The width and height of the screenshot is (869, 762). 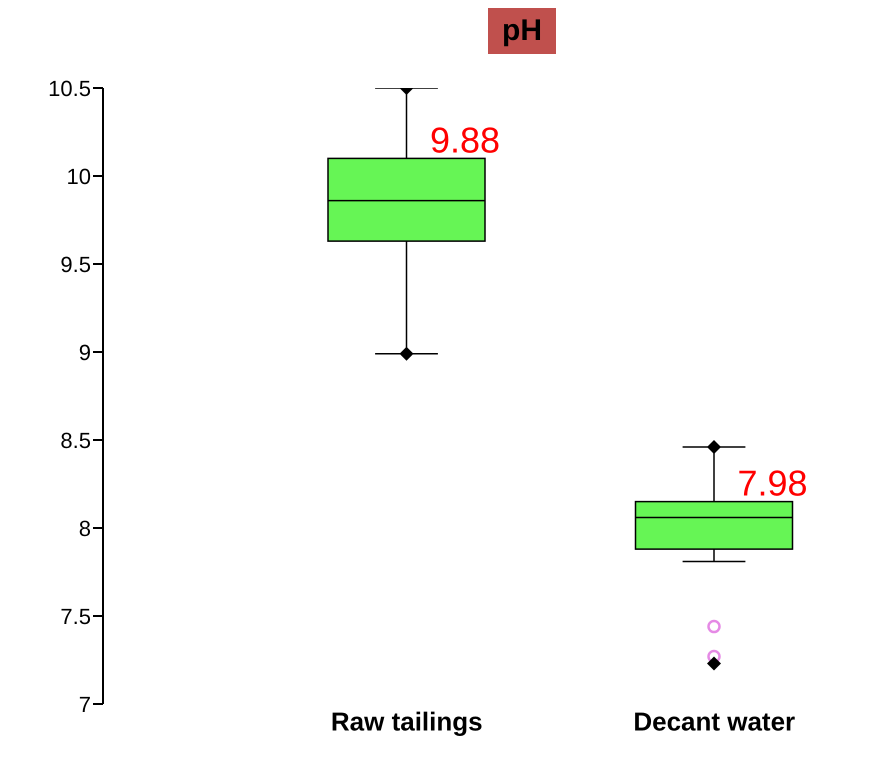 I want to click on y-tick-label: 7.5, so click(x=75, y=616).